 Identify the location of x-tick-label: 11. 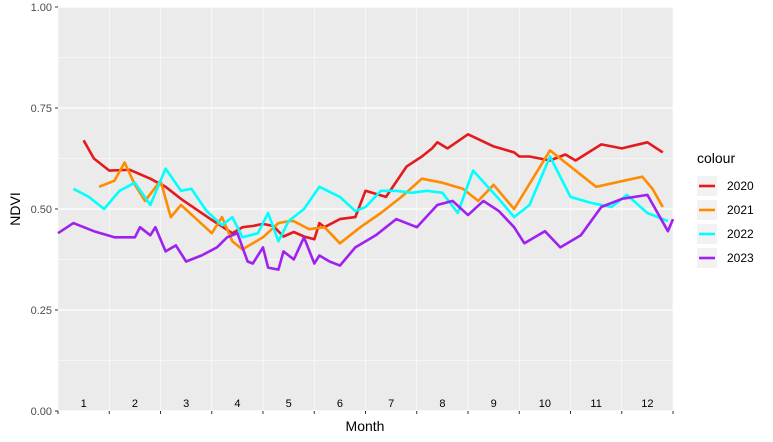
(595, 404).